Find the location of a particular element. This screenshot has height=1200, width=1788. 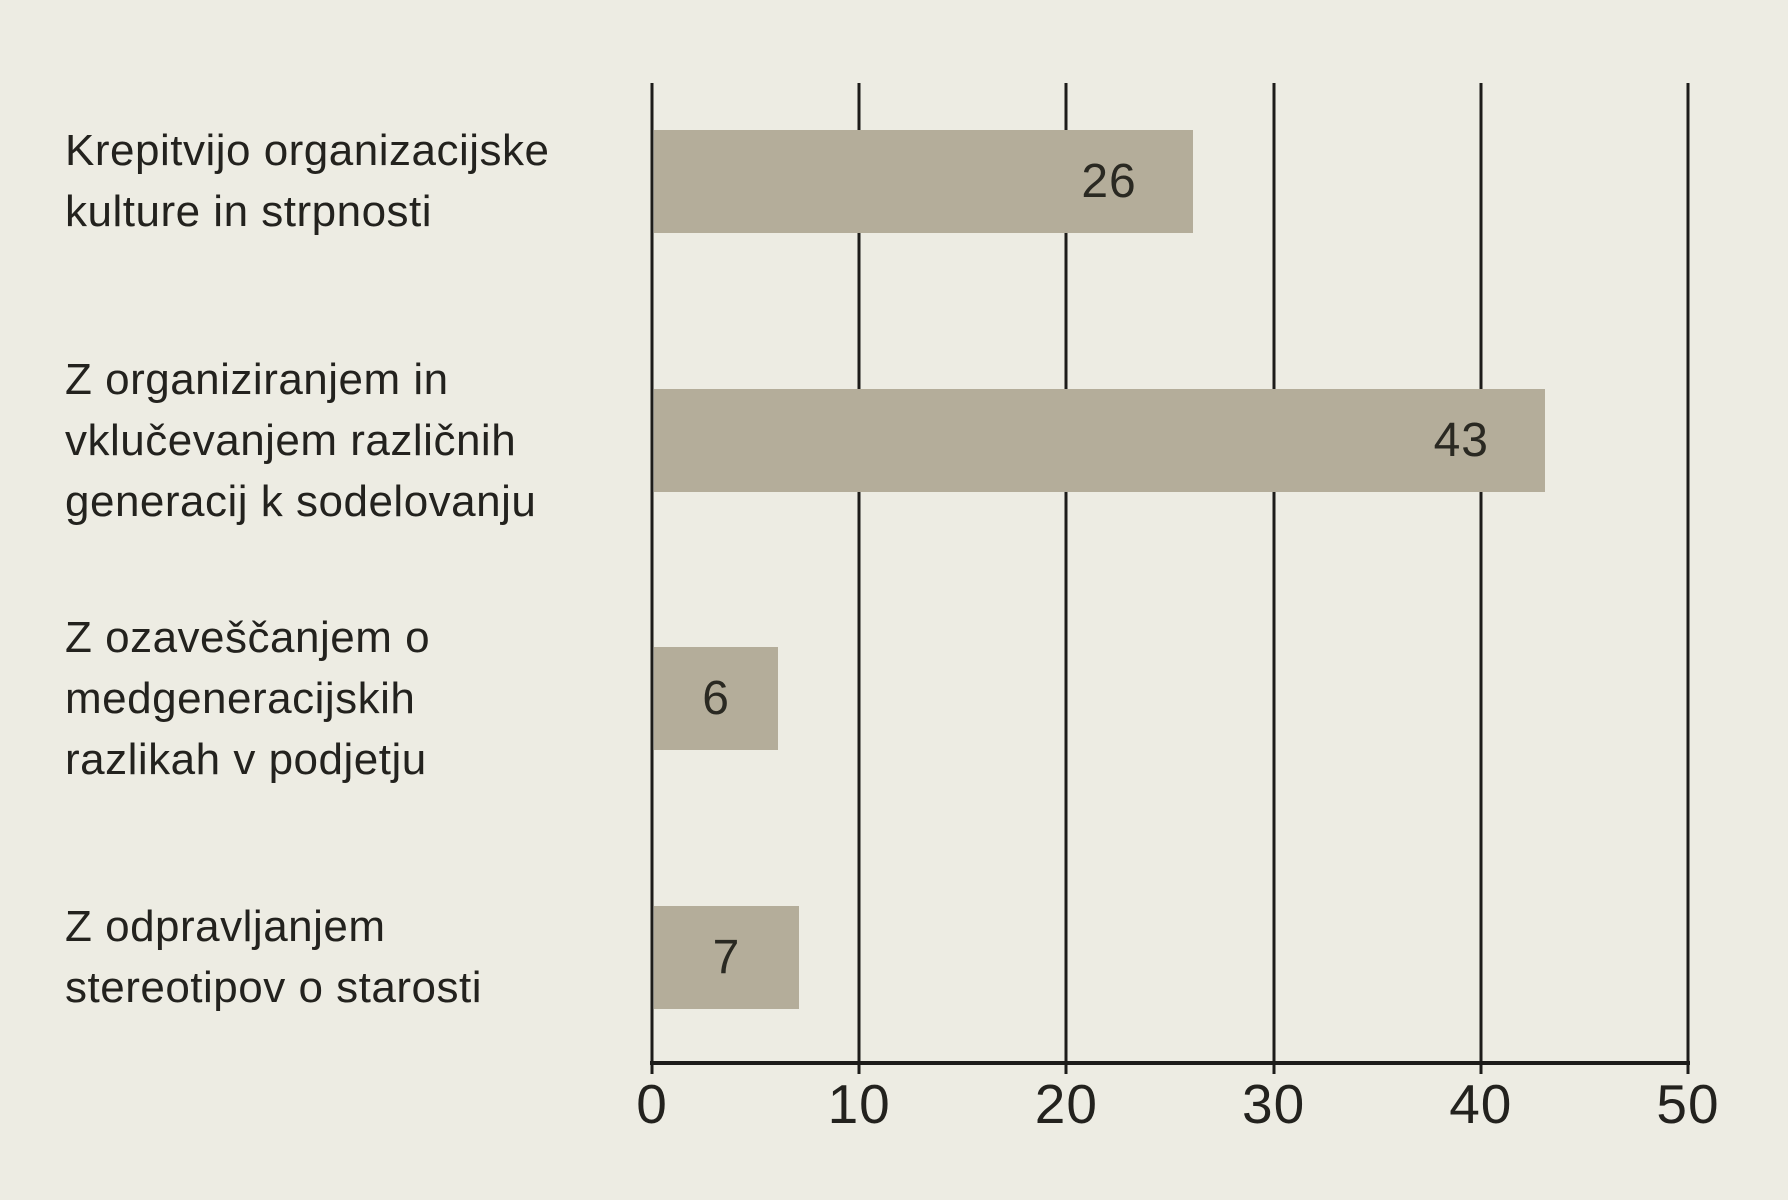

category-label-line: kulture in strpnosti is located at coordinates (249, 212).